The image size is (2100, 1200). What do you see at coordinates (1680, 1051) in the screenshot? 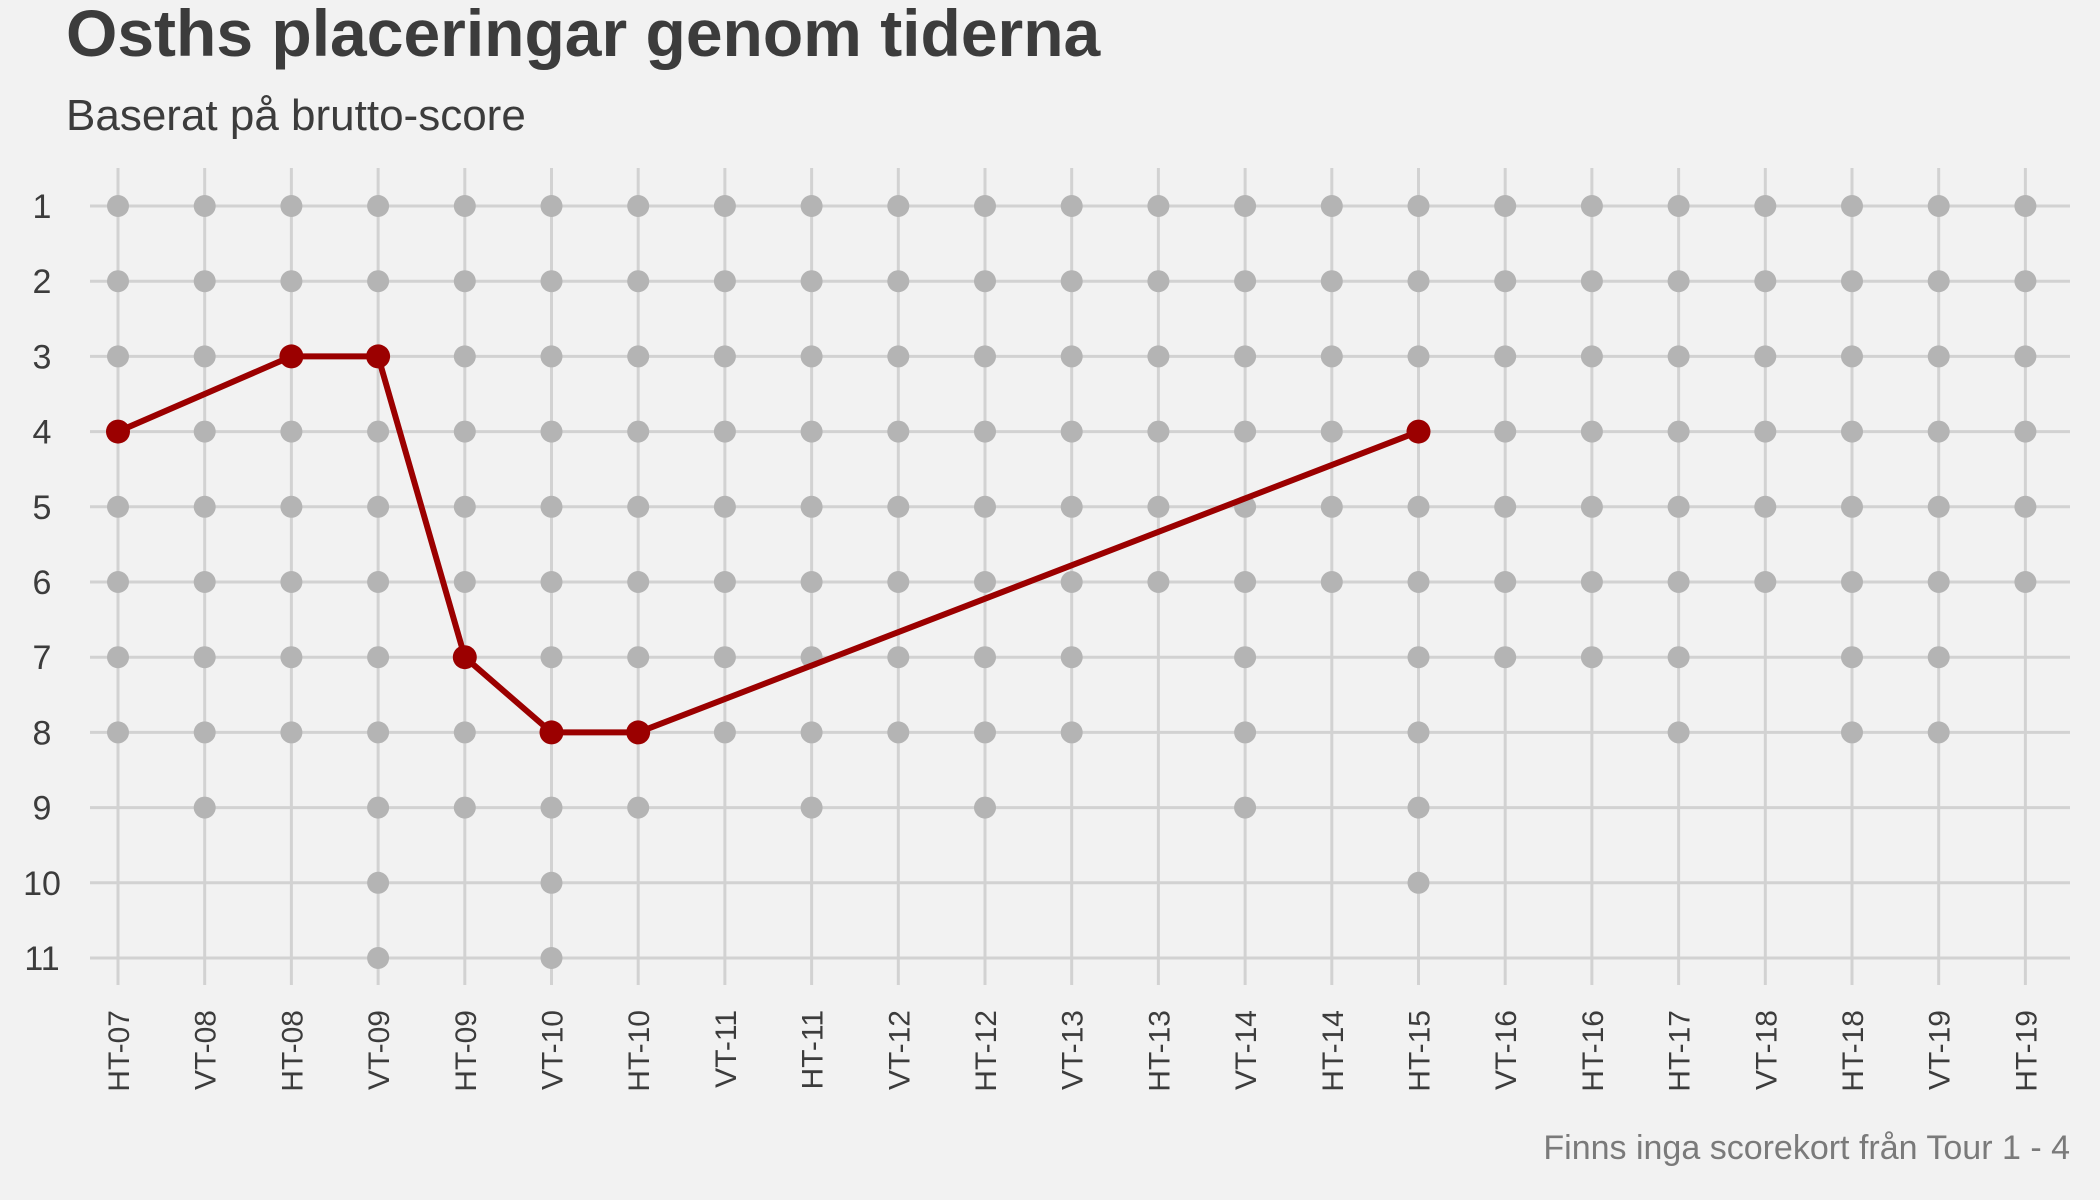
I see `x-tick-label-HT-17: HT-17` at bounding box center [1680, 1051].